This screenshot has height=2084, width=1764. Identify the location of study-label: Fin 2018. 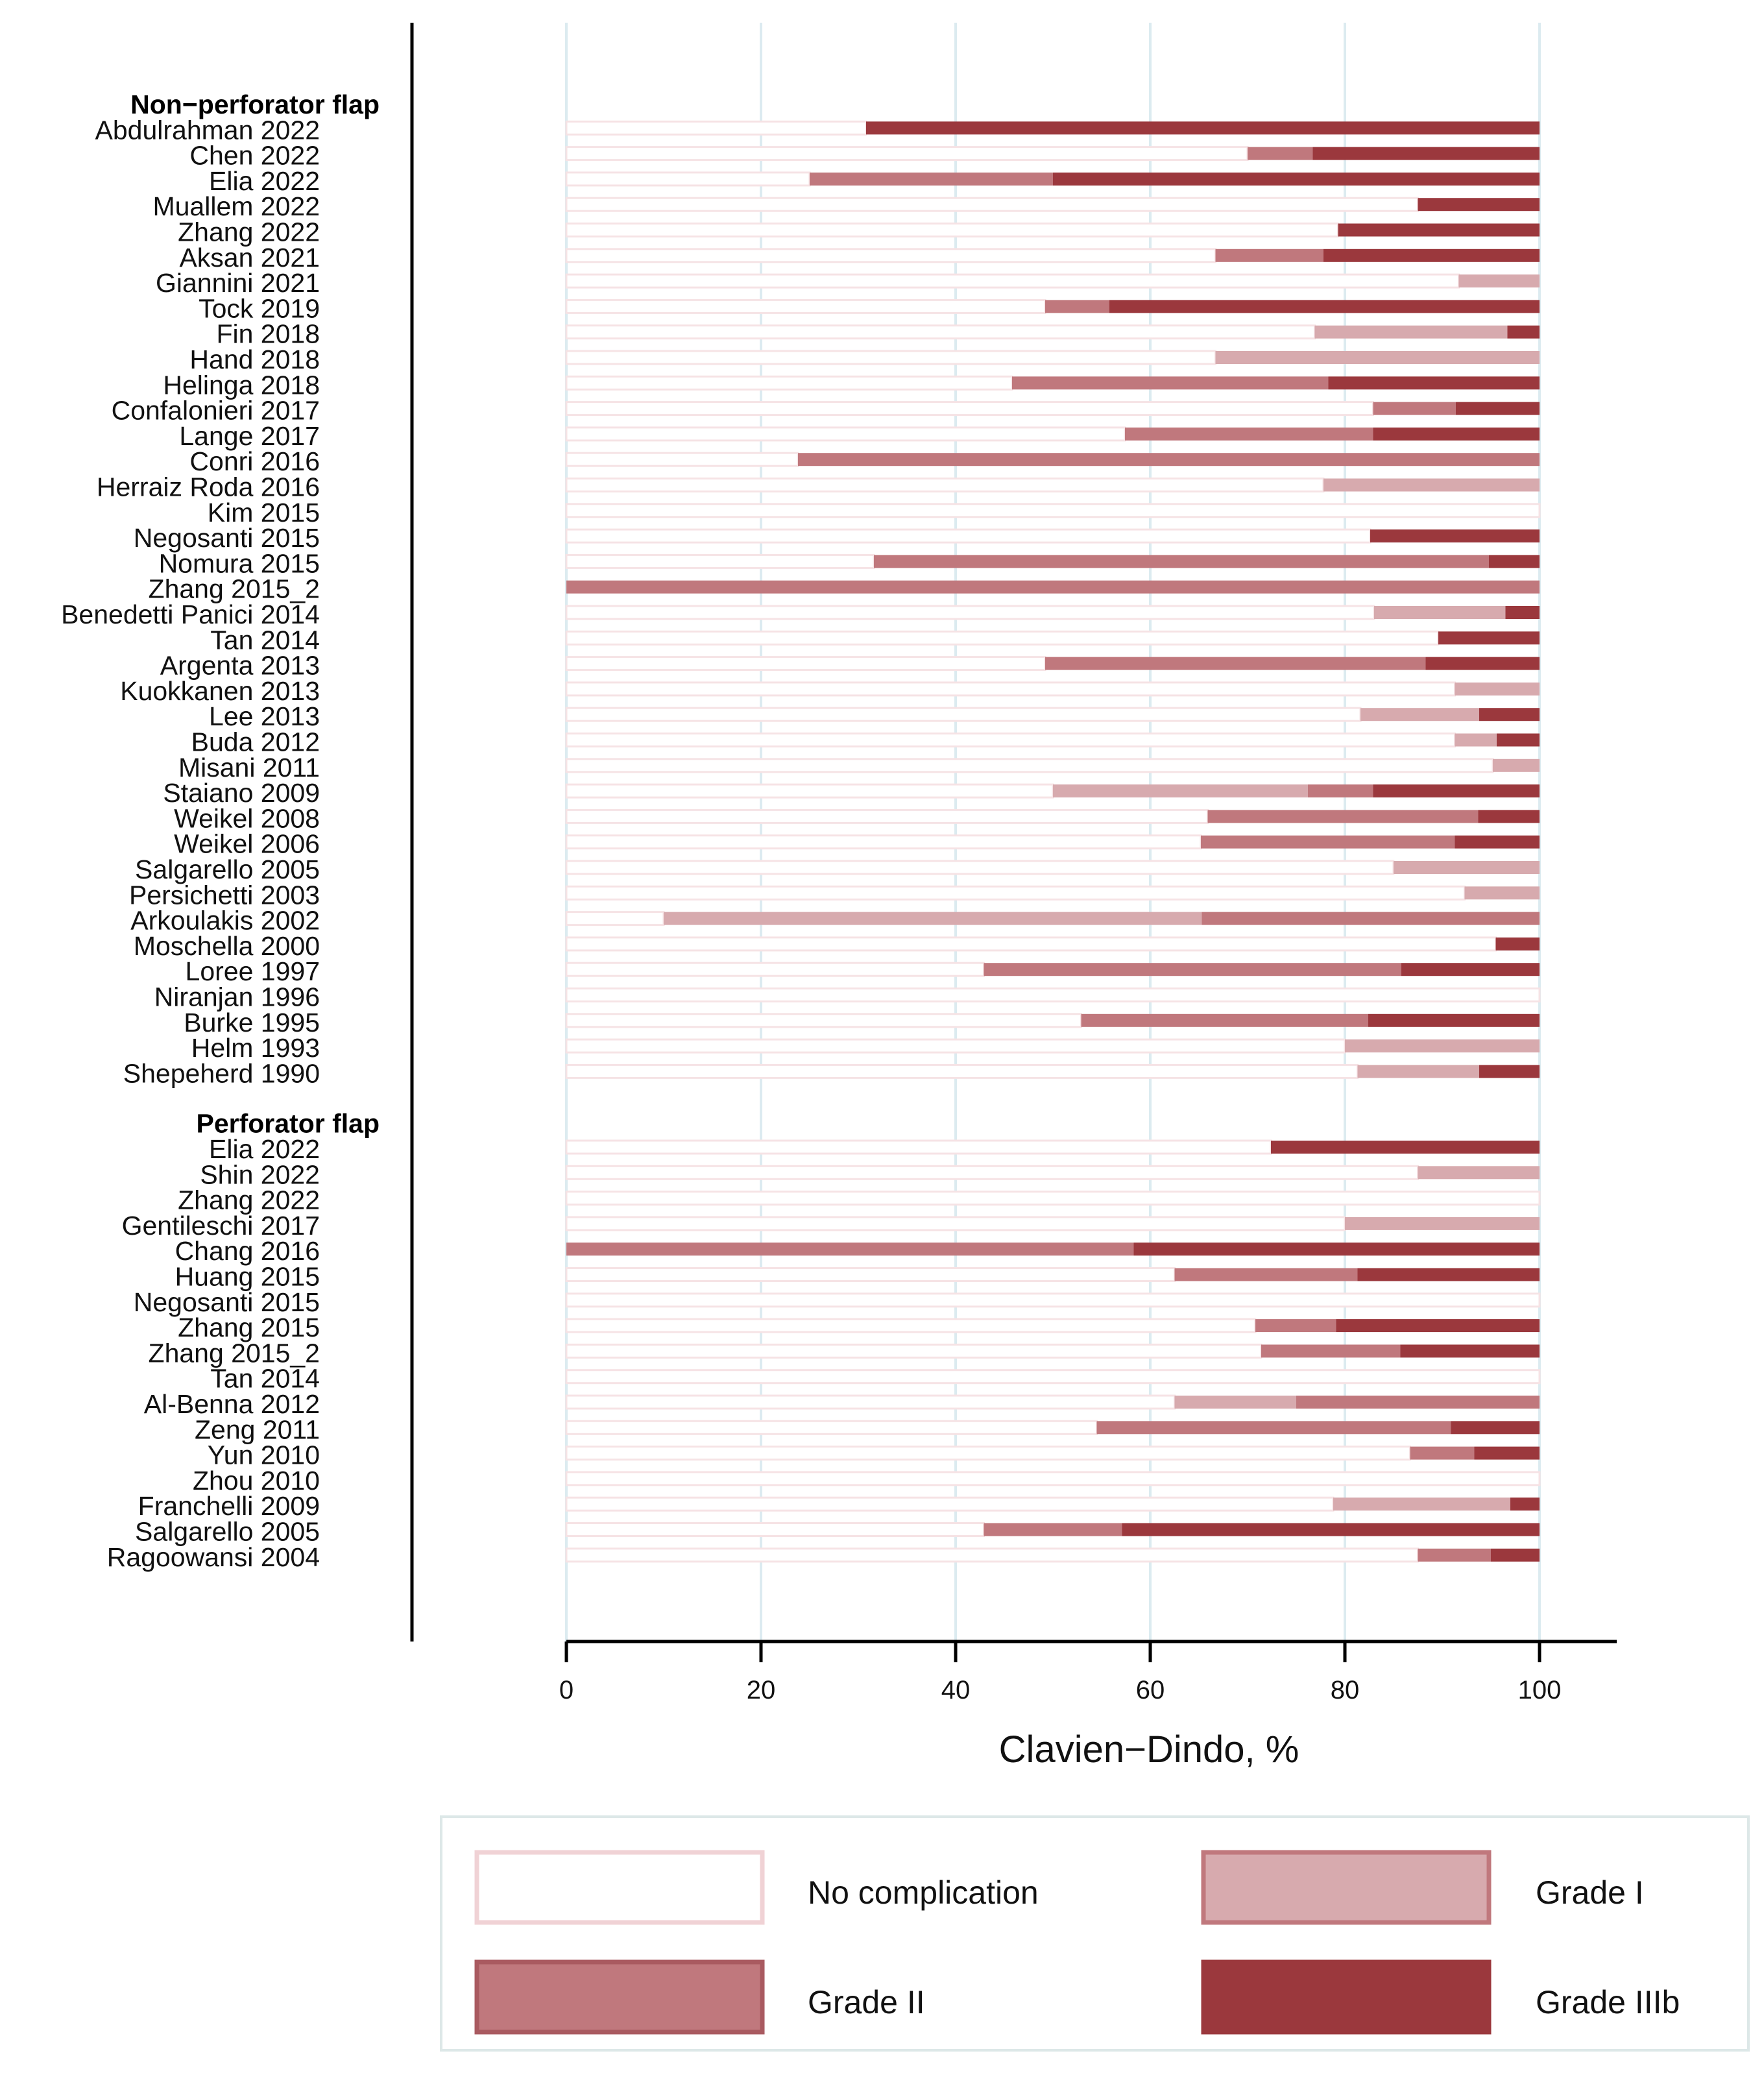
(268, 334).